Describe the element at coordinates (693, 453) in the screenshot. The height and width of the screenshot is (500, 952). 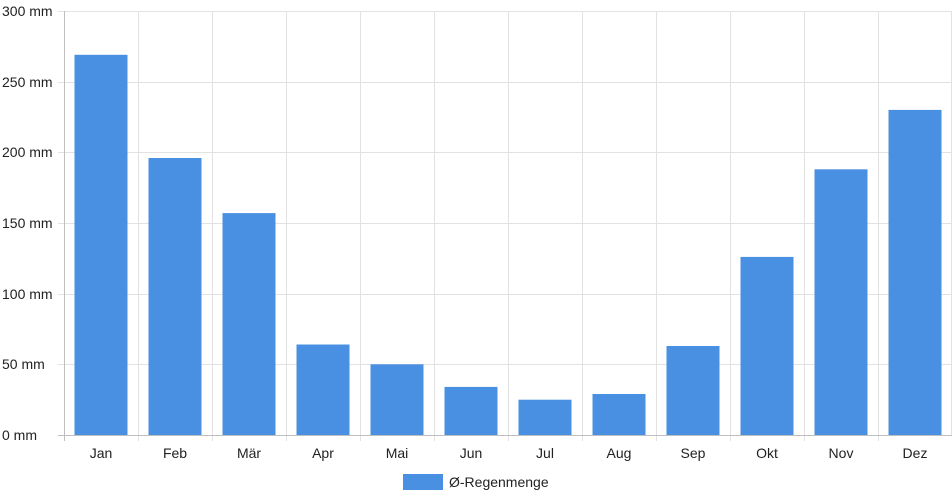
I see `x-tick-label: Sep` at that location.